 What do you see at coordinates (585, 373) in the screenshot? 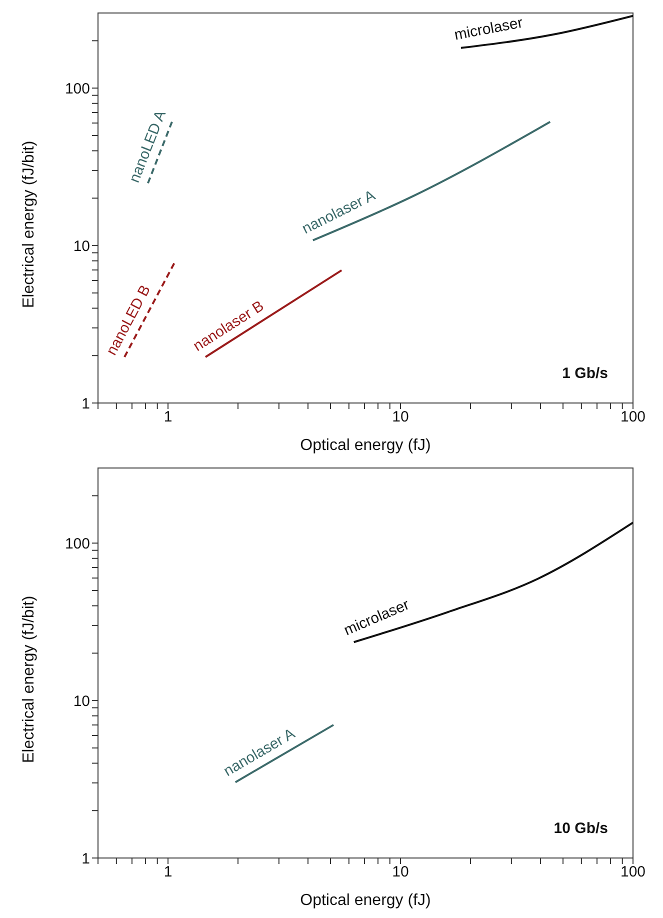
I see `annotation: 1 Gb/s` at bounding box center [585, 373].